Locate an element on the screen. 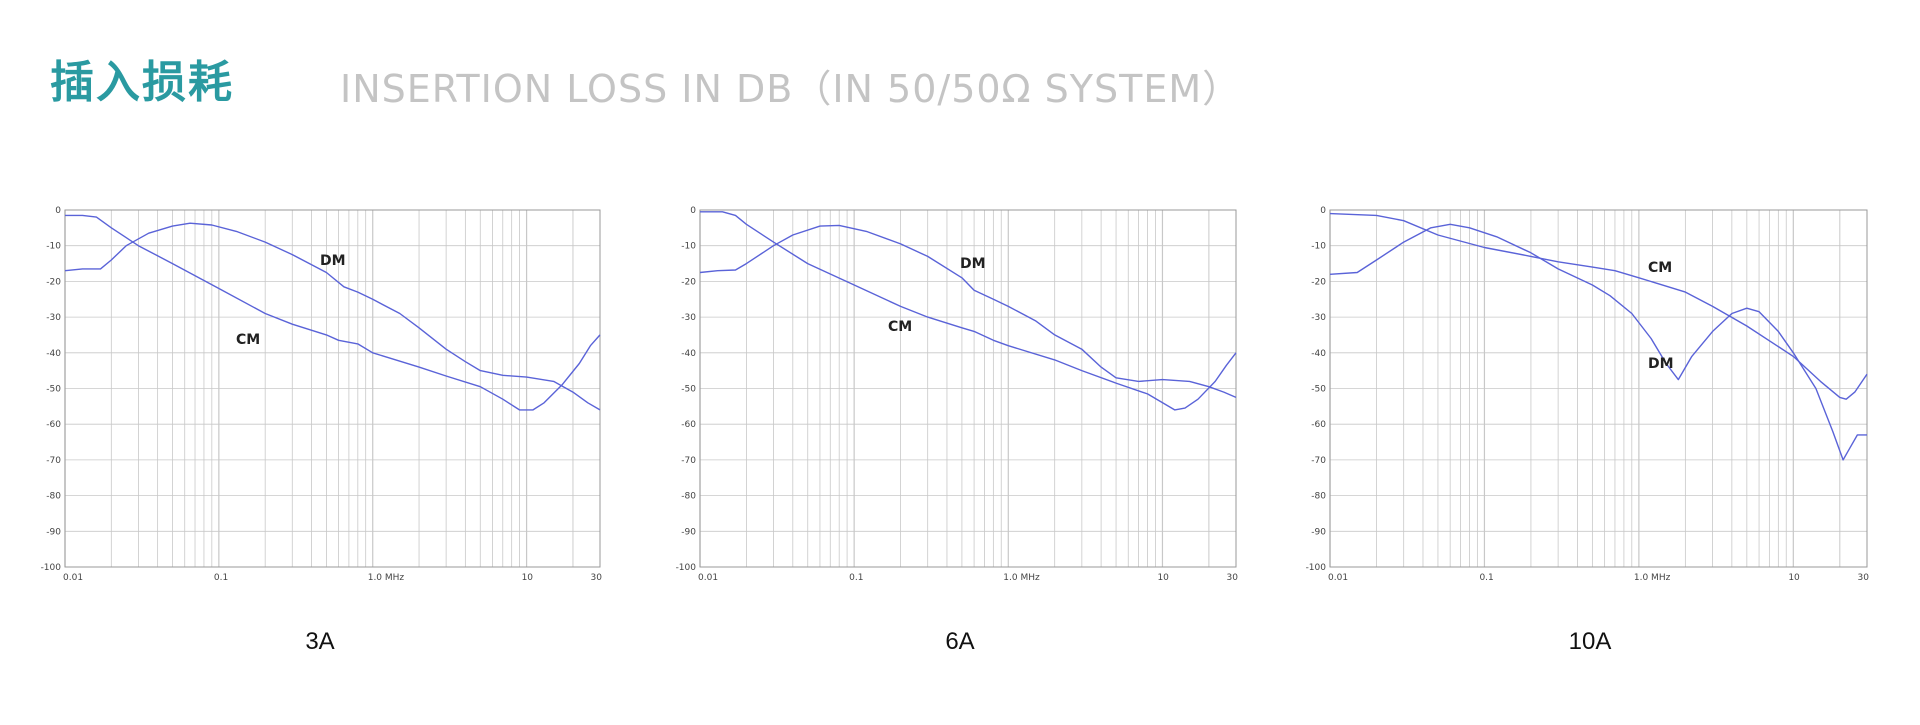 This screenshot has height=725, width=1920. page-subtitle: INSERTION LOSS IN DB（IN 50/50Ω SYSTEM） is located at coordinates (791, 89).